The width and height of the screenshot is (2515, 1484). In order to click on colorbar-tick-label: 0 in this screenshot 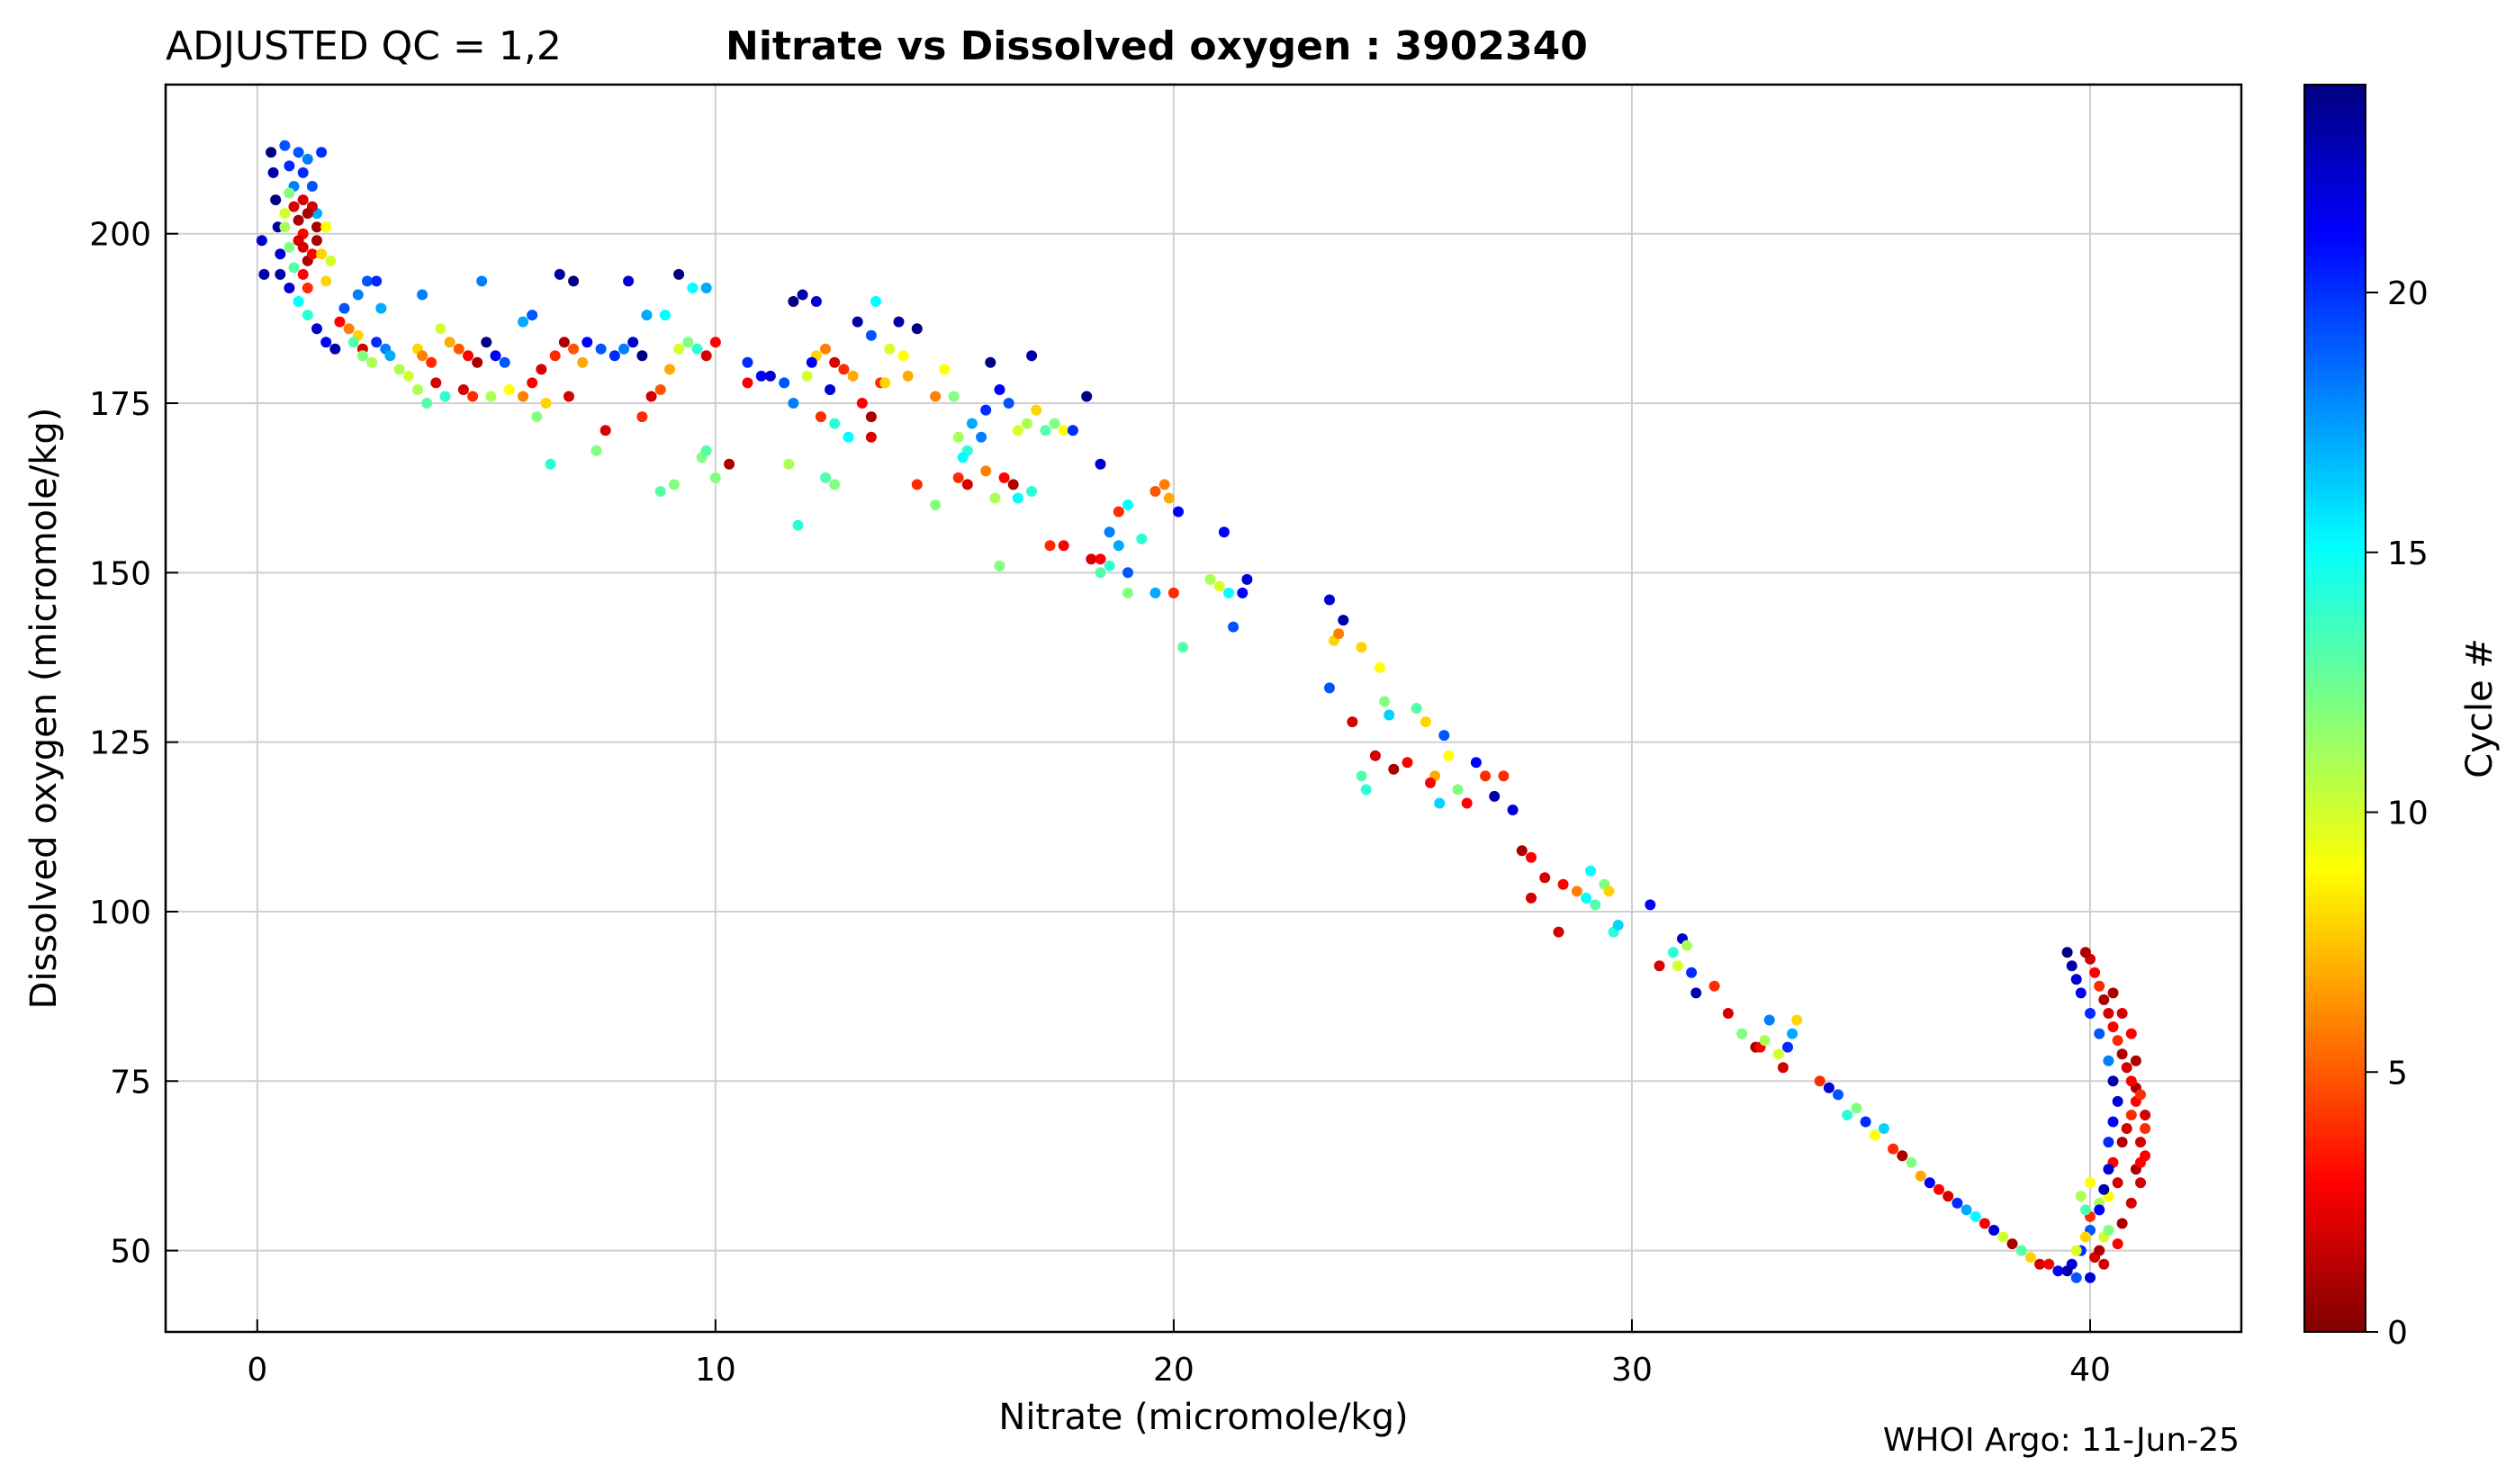, I will do `click(2397, 1333)`.